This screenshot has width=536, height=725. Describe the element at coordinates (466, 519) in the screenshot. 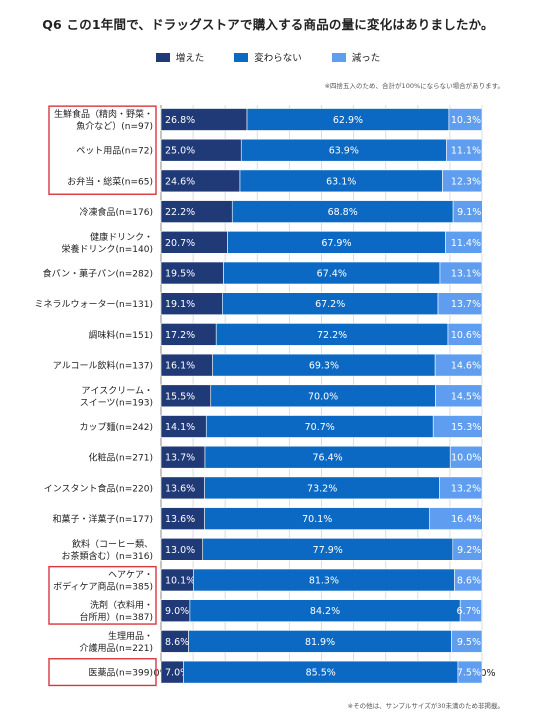

I see `data-label: 16.4%` at that location.